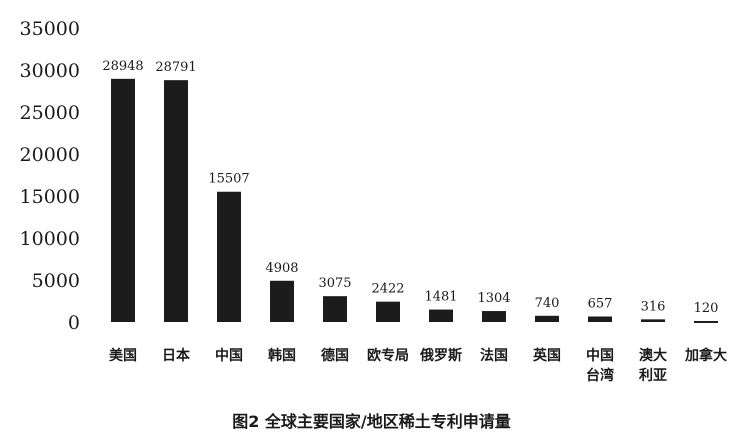 This screenshot has height=446, width=743. I want to click on y-tick-label: 5000, so click(56, 281).